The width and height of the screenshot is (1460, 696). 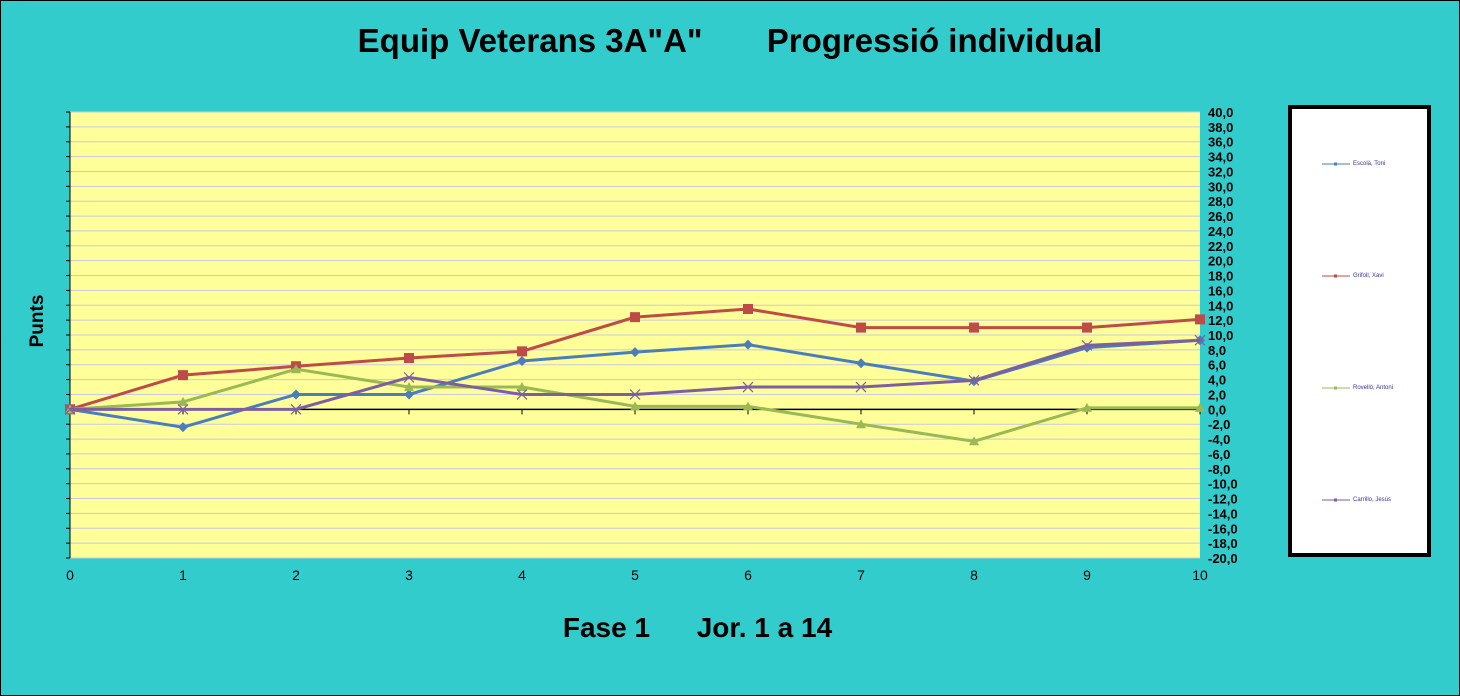 I want to click on y-tick-label: -12,0, so click(x=1223, y=499).